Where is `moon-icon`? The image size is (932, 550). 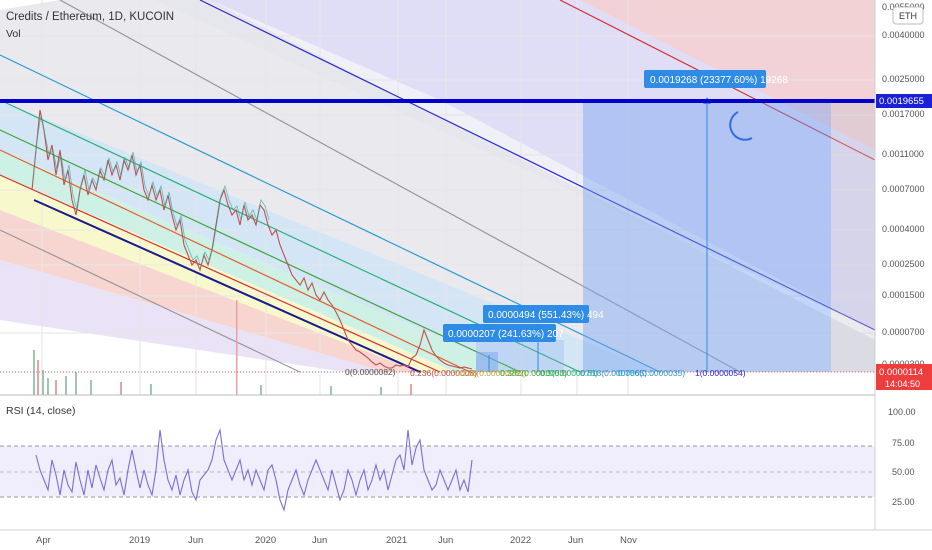
moon-icon is located at coordinates (741, 126).